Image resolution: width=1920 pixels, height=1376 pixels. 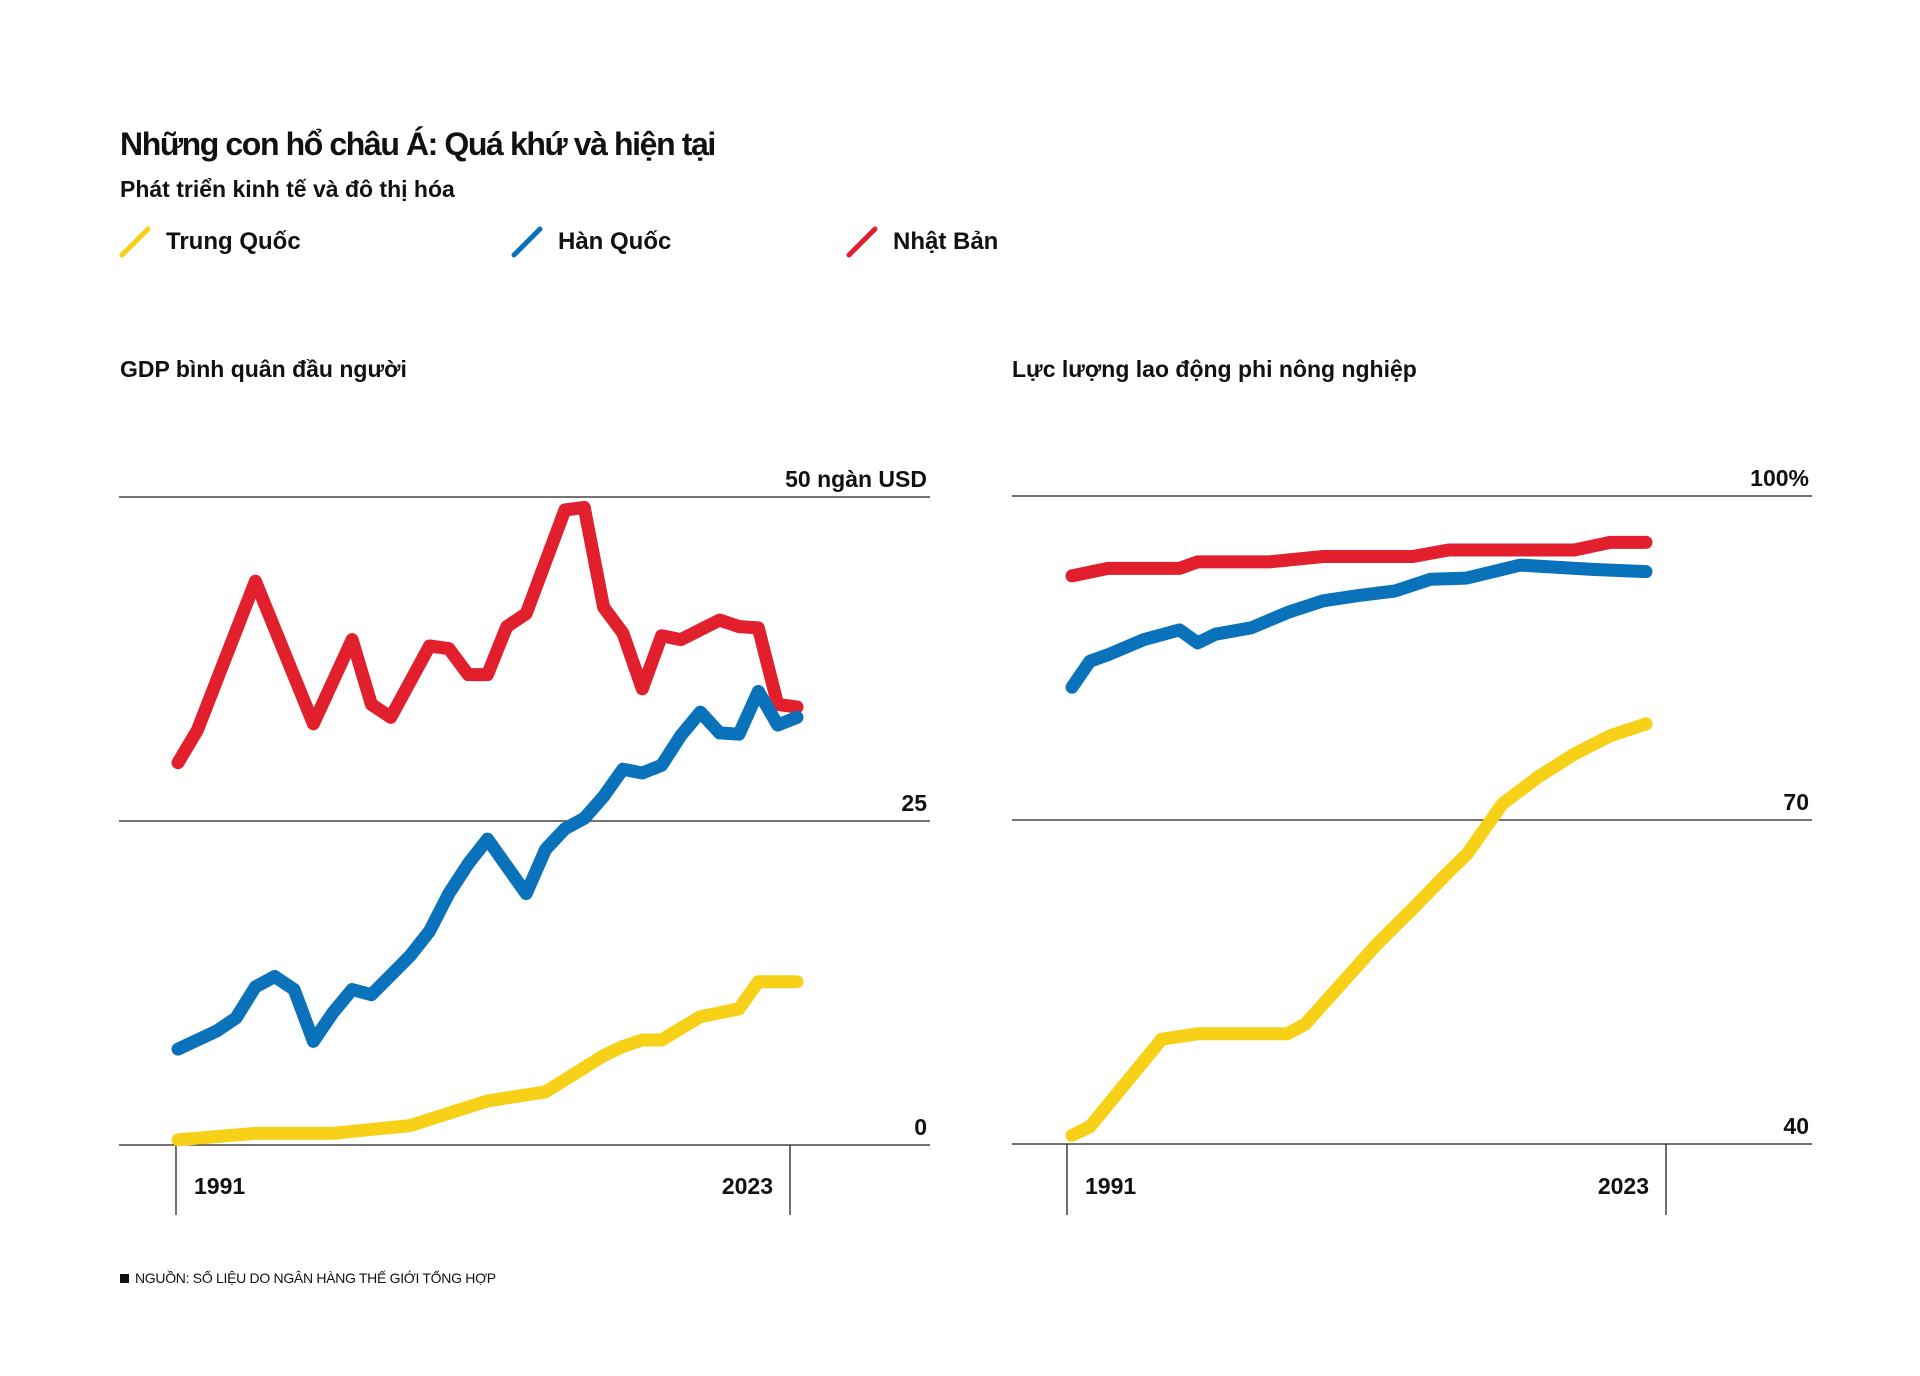 What do you see at coordinates (914, 803) in the screenshot?
I see `y-tick-label-25: 25` at bounding box center [914, 803].